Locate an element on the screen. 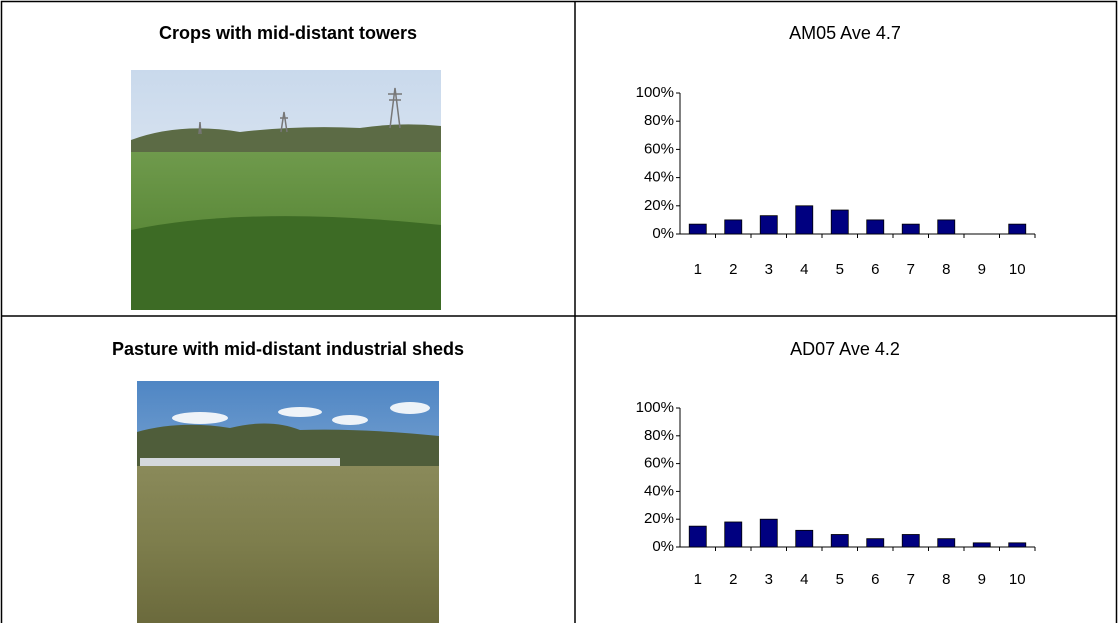 This screenshot has width=1118, height=623. chart-title: AM05 Ave 4.7 is located at coordinates (845, 33).